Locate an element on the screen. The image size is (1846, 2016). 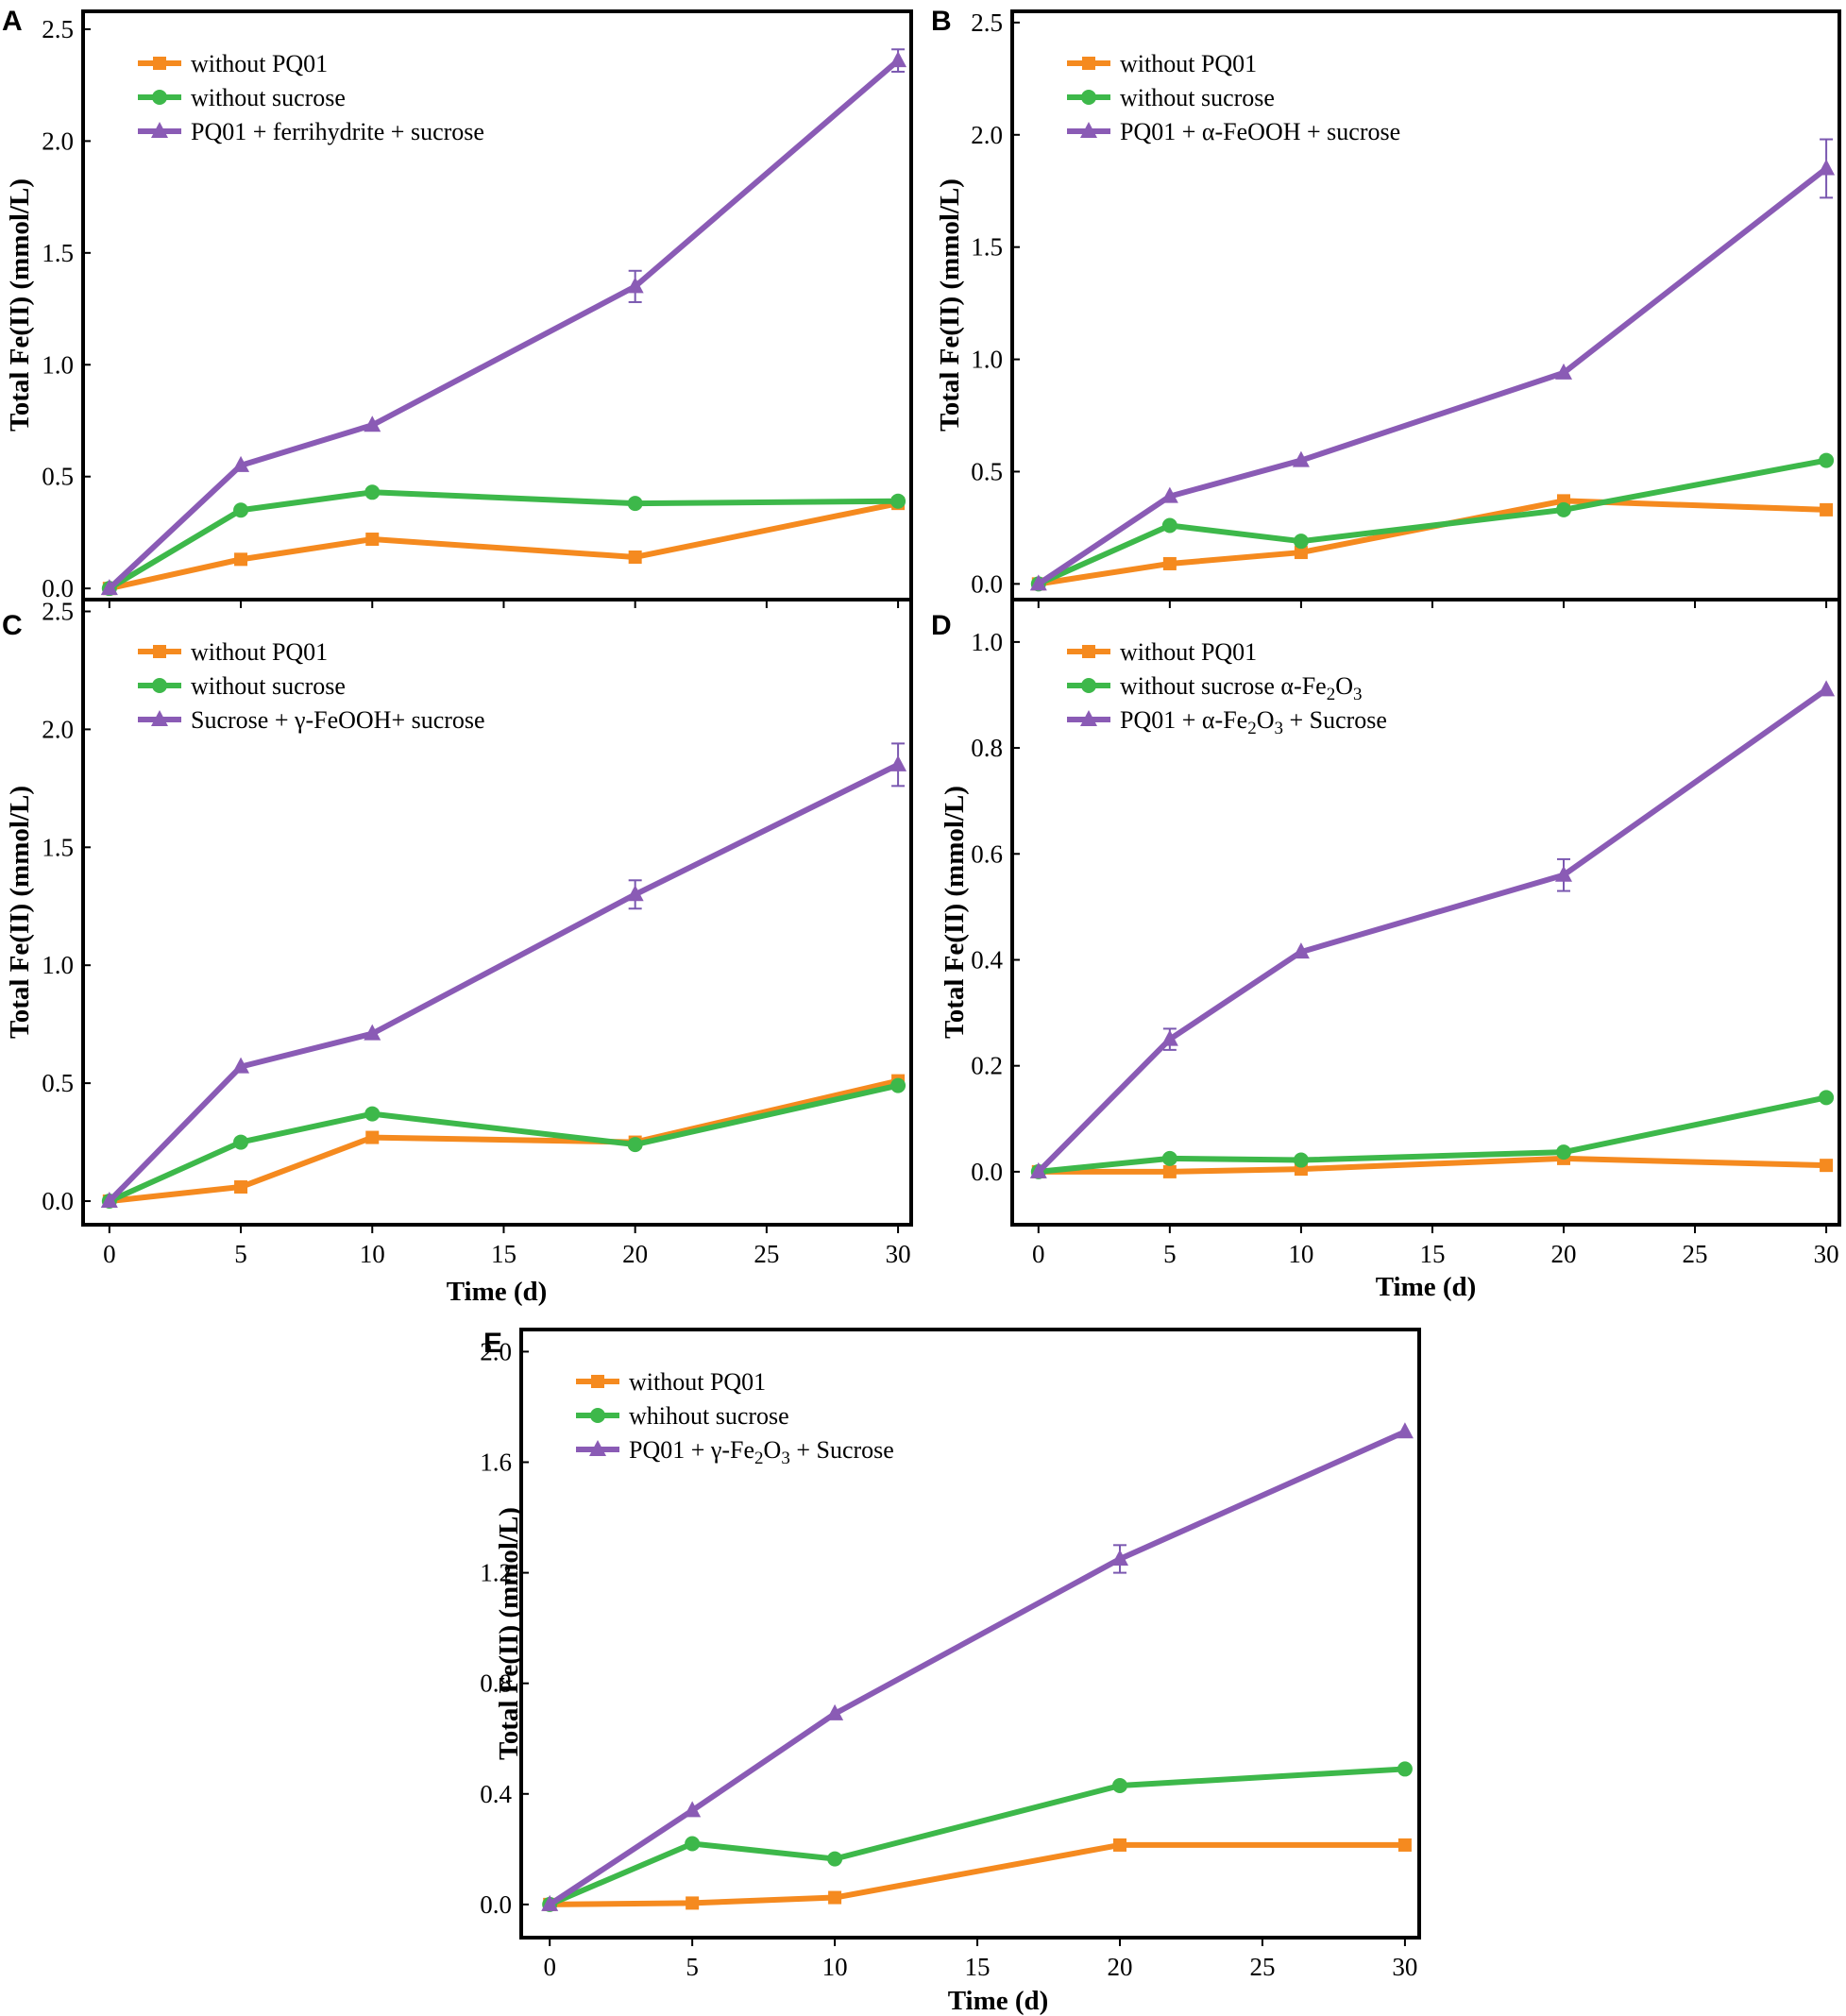
panel-a-ytick-label: 1.5 is located at coordinates (58, 253).